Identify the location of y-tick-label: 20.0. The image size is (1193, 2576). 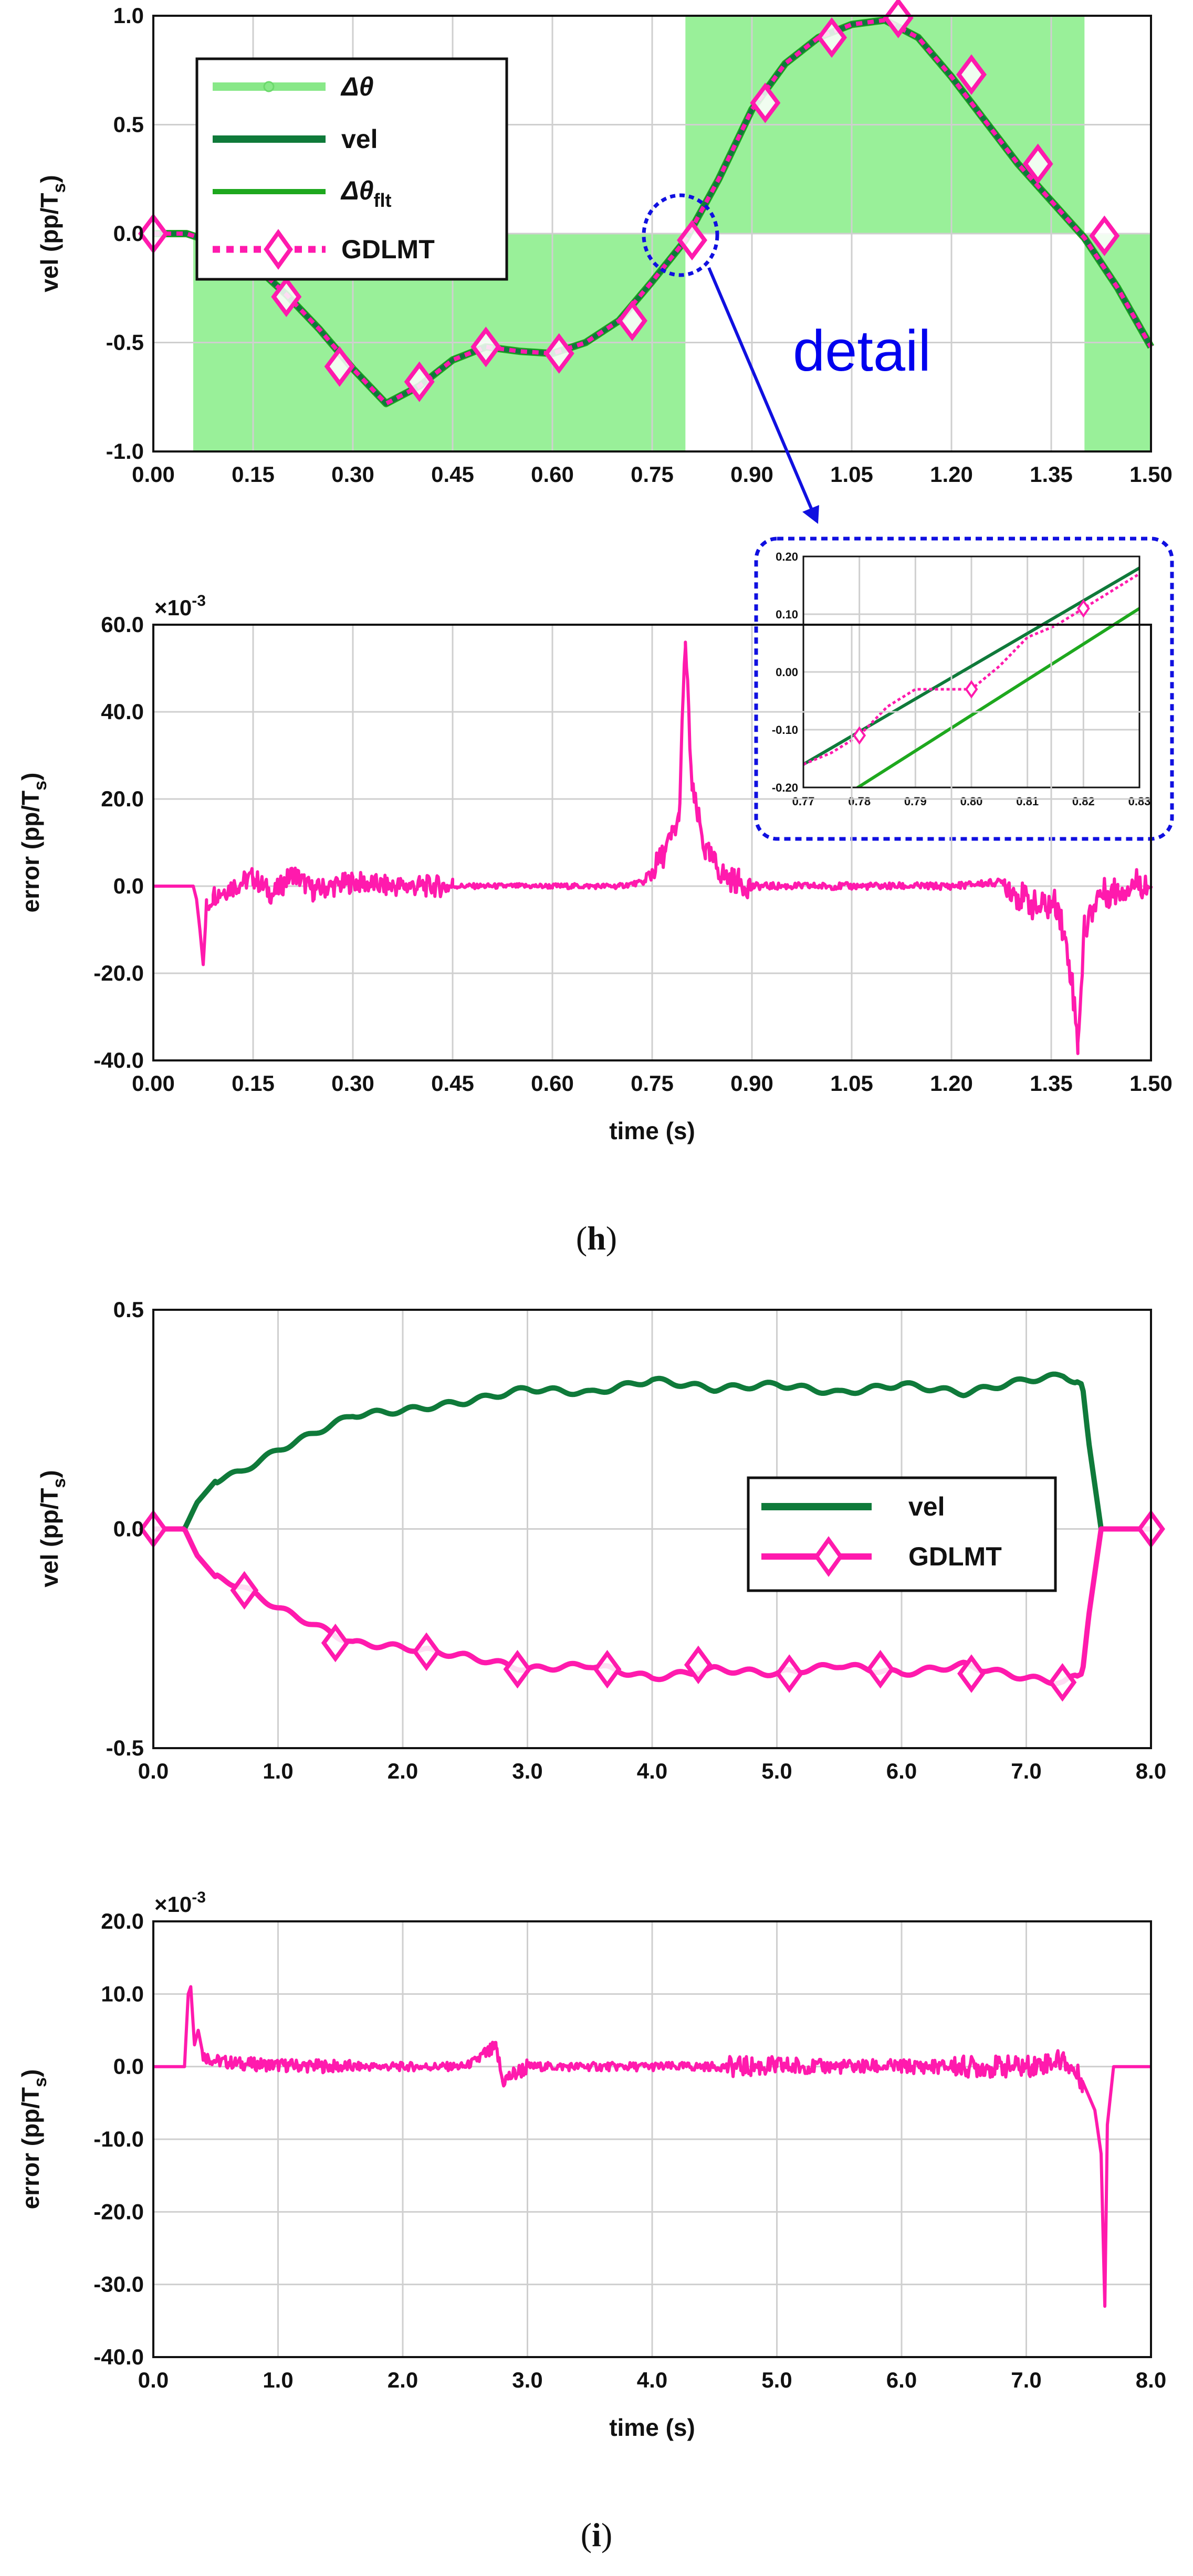
(123, 1921).